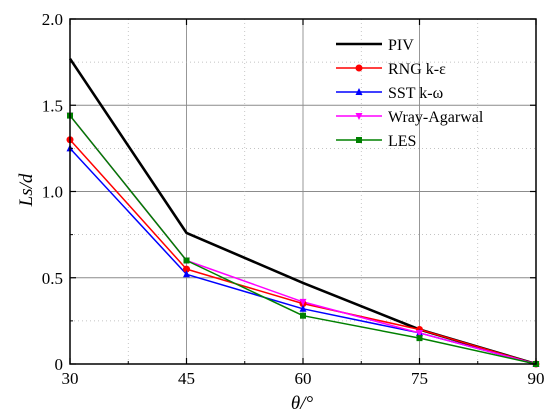 The height and width of the screenshot is (419, 550). I want to click on legend-label-les: LES, so click(402, 141).